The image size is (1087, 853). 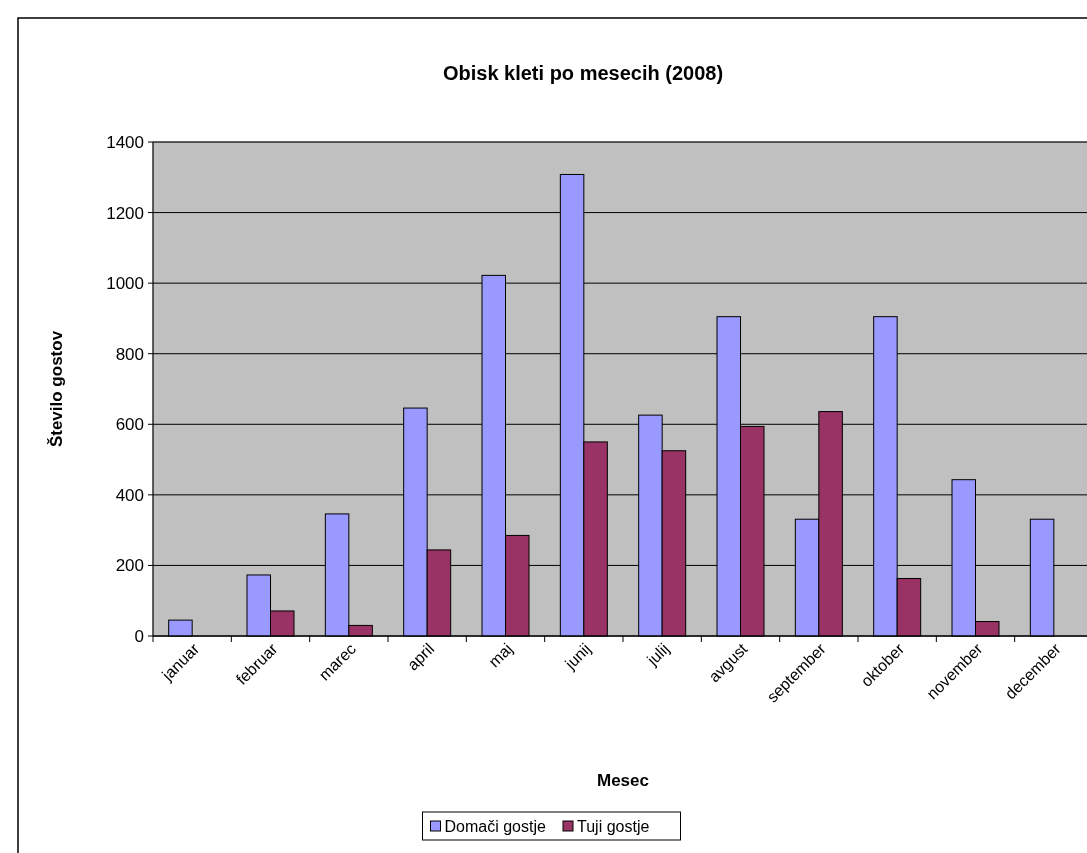 I want to click on legend-label: Tuji gostje, so click(x=613, y=826).